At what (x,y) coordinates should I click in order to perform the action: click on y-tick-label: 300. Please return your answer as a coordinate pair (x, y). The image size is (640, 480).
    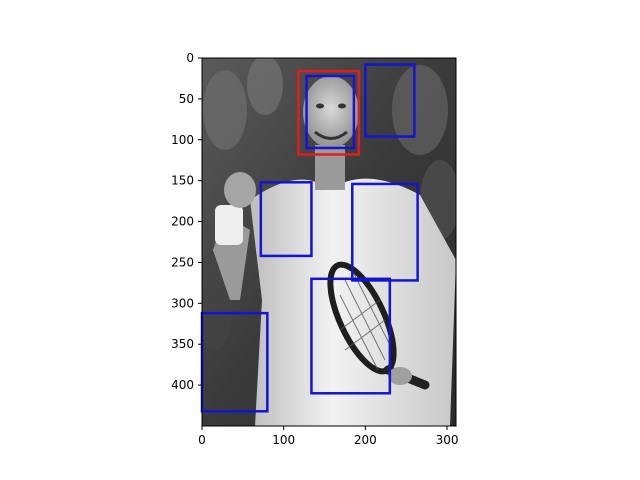
    Looking at the image, I should click on (182, 303).